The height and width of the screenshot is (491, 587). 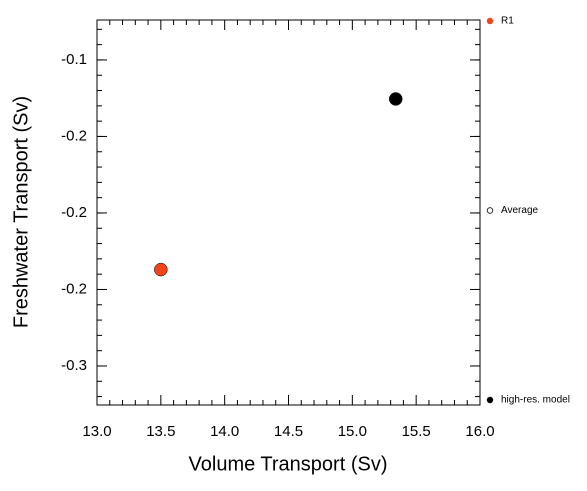 I want to click on y-tick-label: -0.1, so click(x=74, y=59).